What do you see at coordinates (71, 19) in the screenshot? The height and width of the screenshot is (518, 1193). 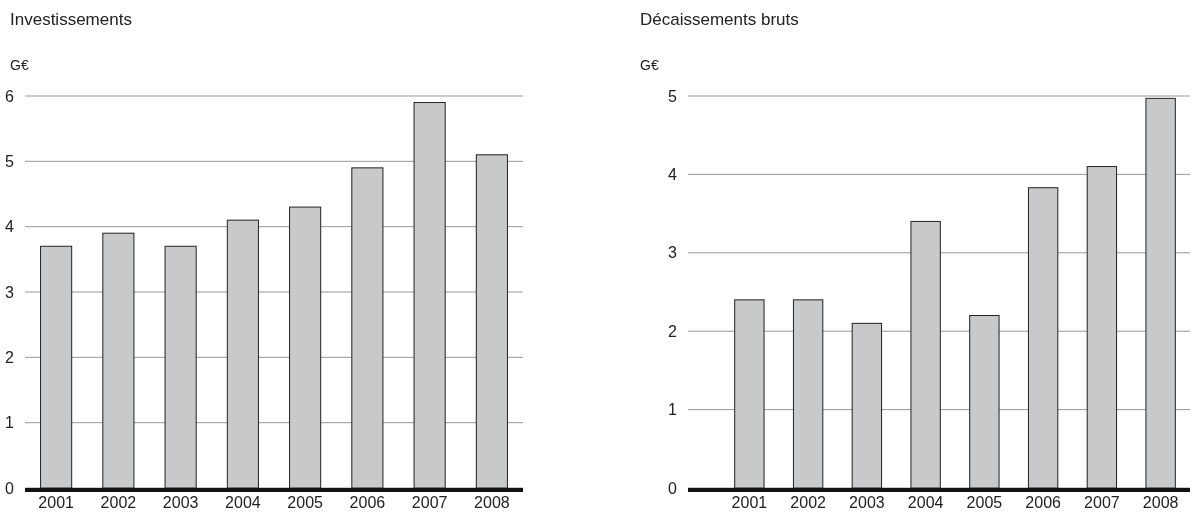 I see `chart-title: Investissements` at bounding box center [71, 19].